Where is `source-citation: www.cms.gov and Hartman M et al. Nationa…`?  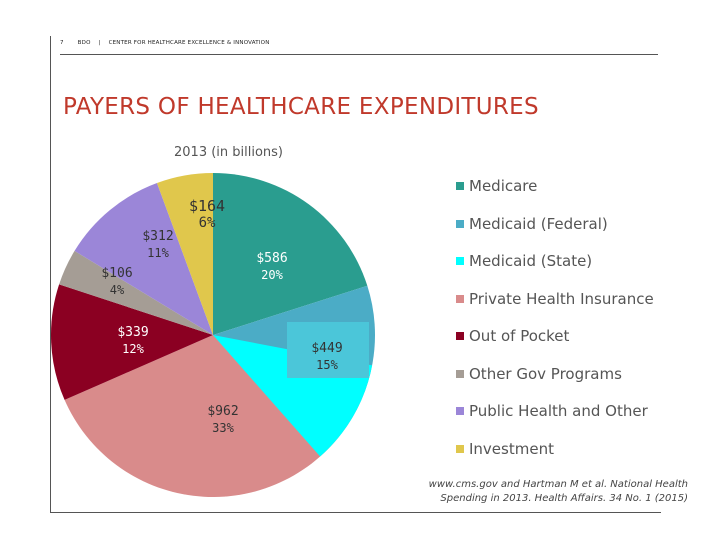 source-citation: www.cms.gov and Hartman M et al. Nationa… is located at coordinates (554, 492).